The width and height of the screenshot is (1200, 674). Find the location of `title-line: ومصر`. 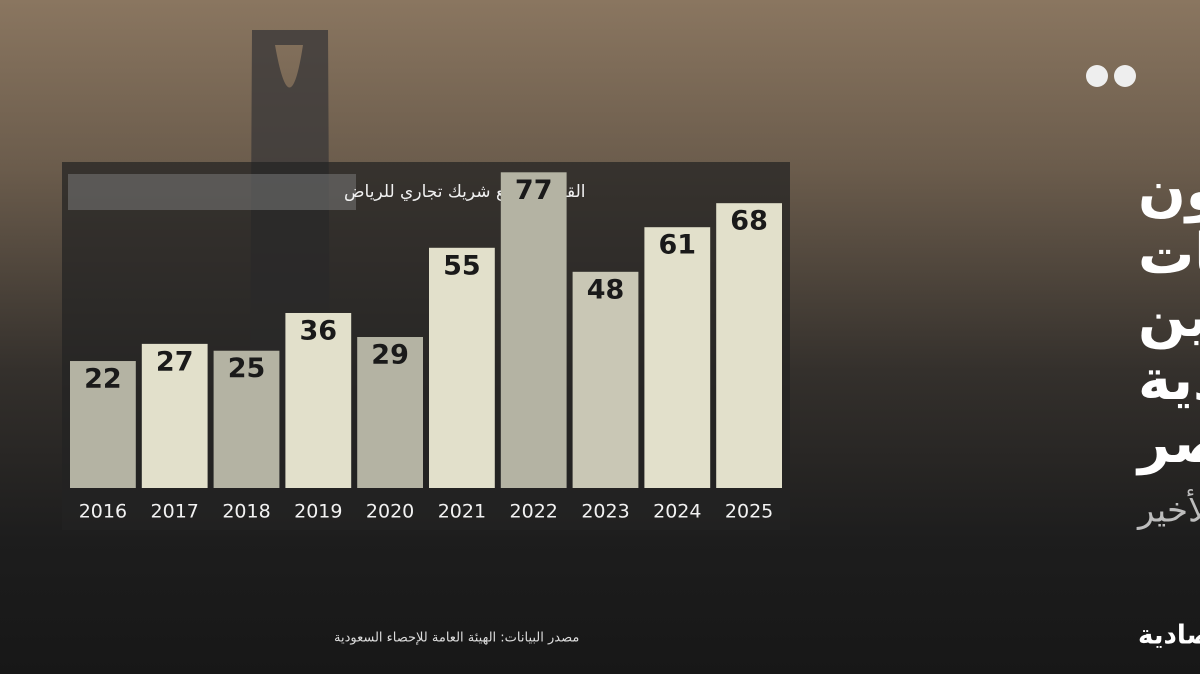

title-line: ومصر is located at coordinates (1167, 443).